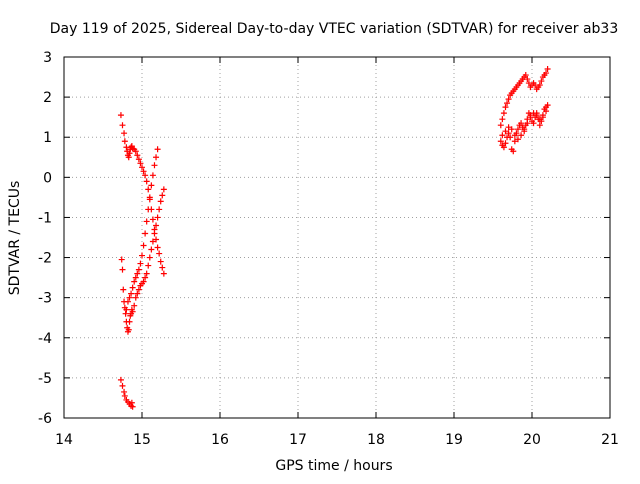 Image resolution: width=640 pixels, height=484 pixels. I want to click on y-axis-label: SDTVAR / TECUs, so click(15, 238).